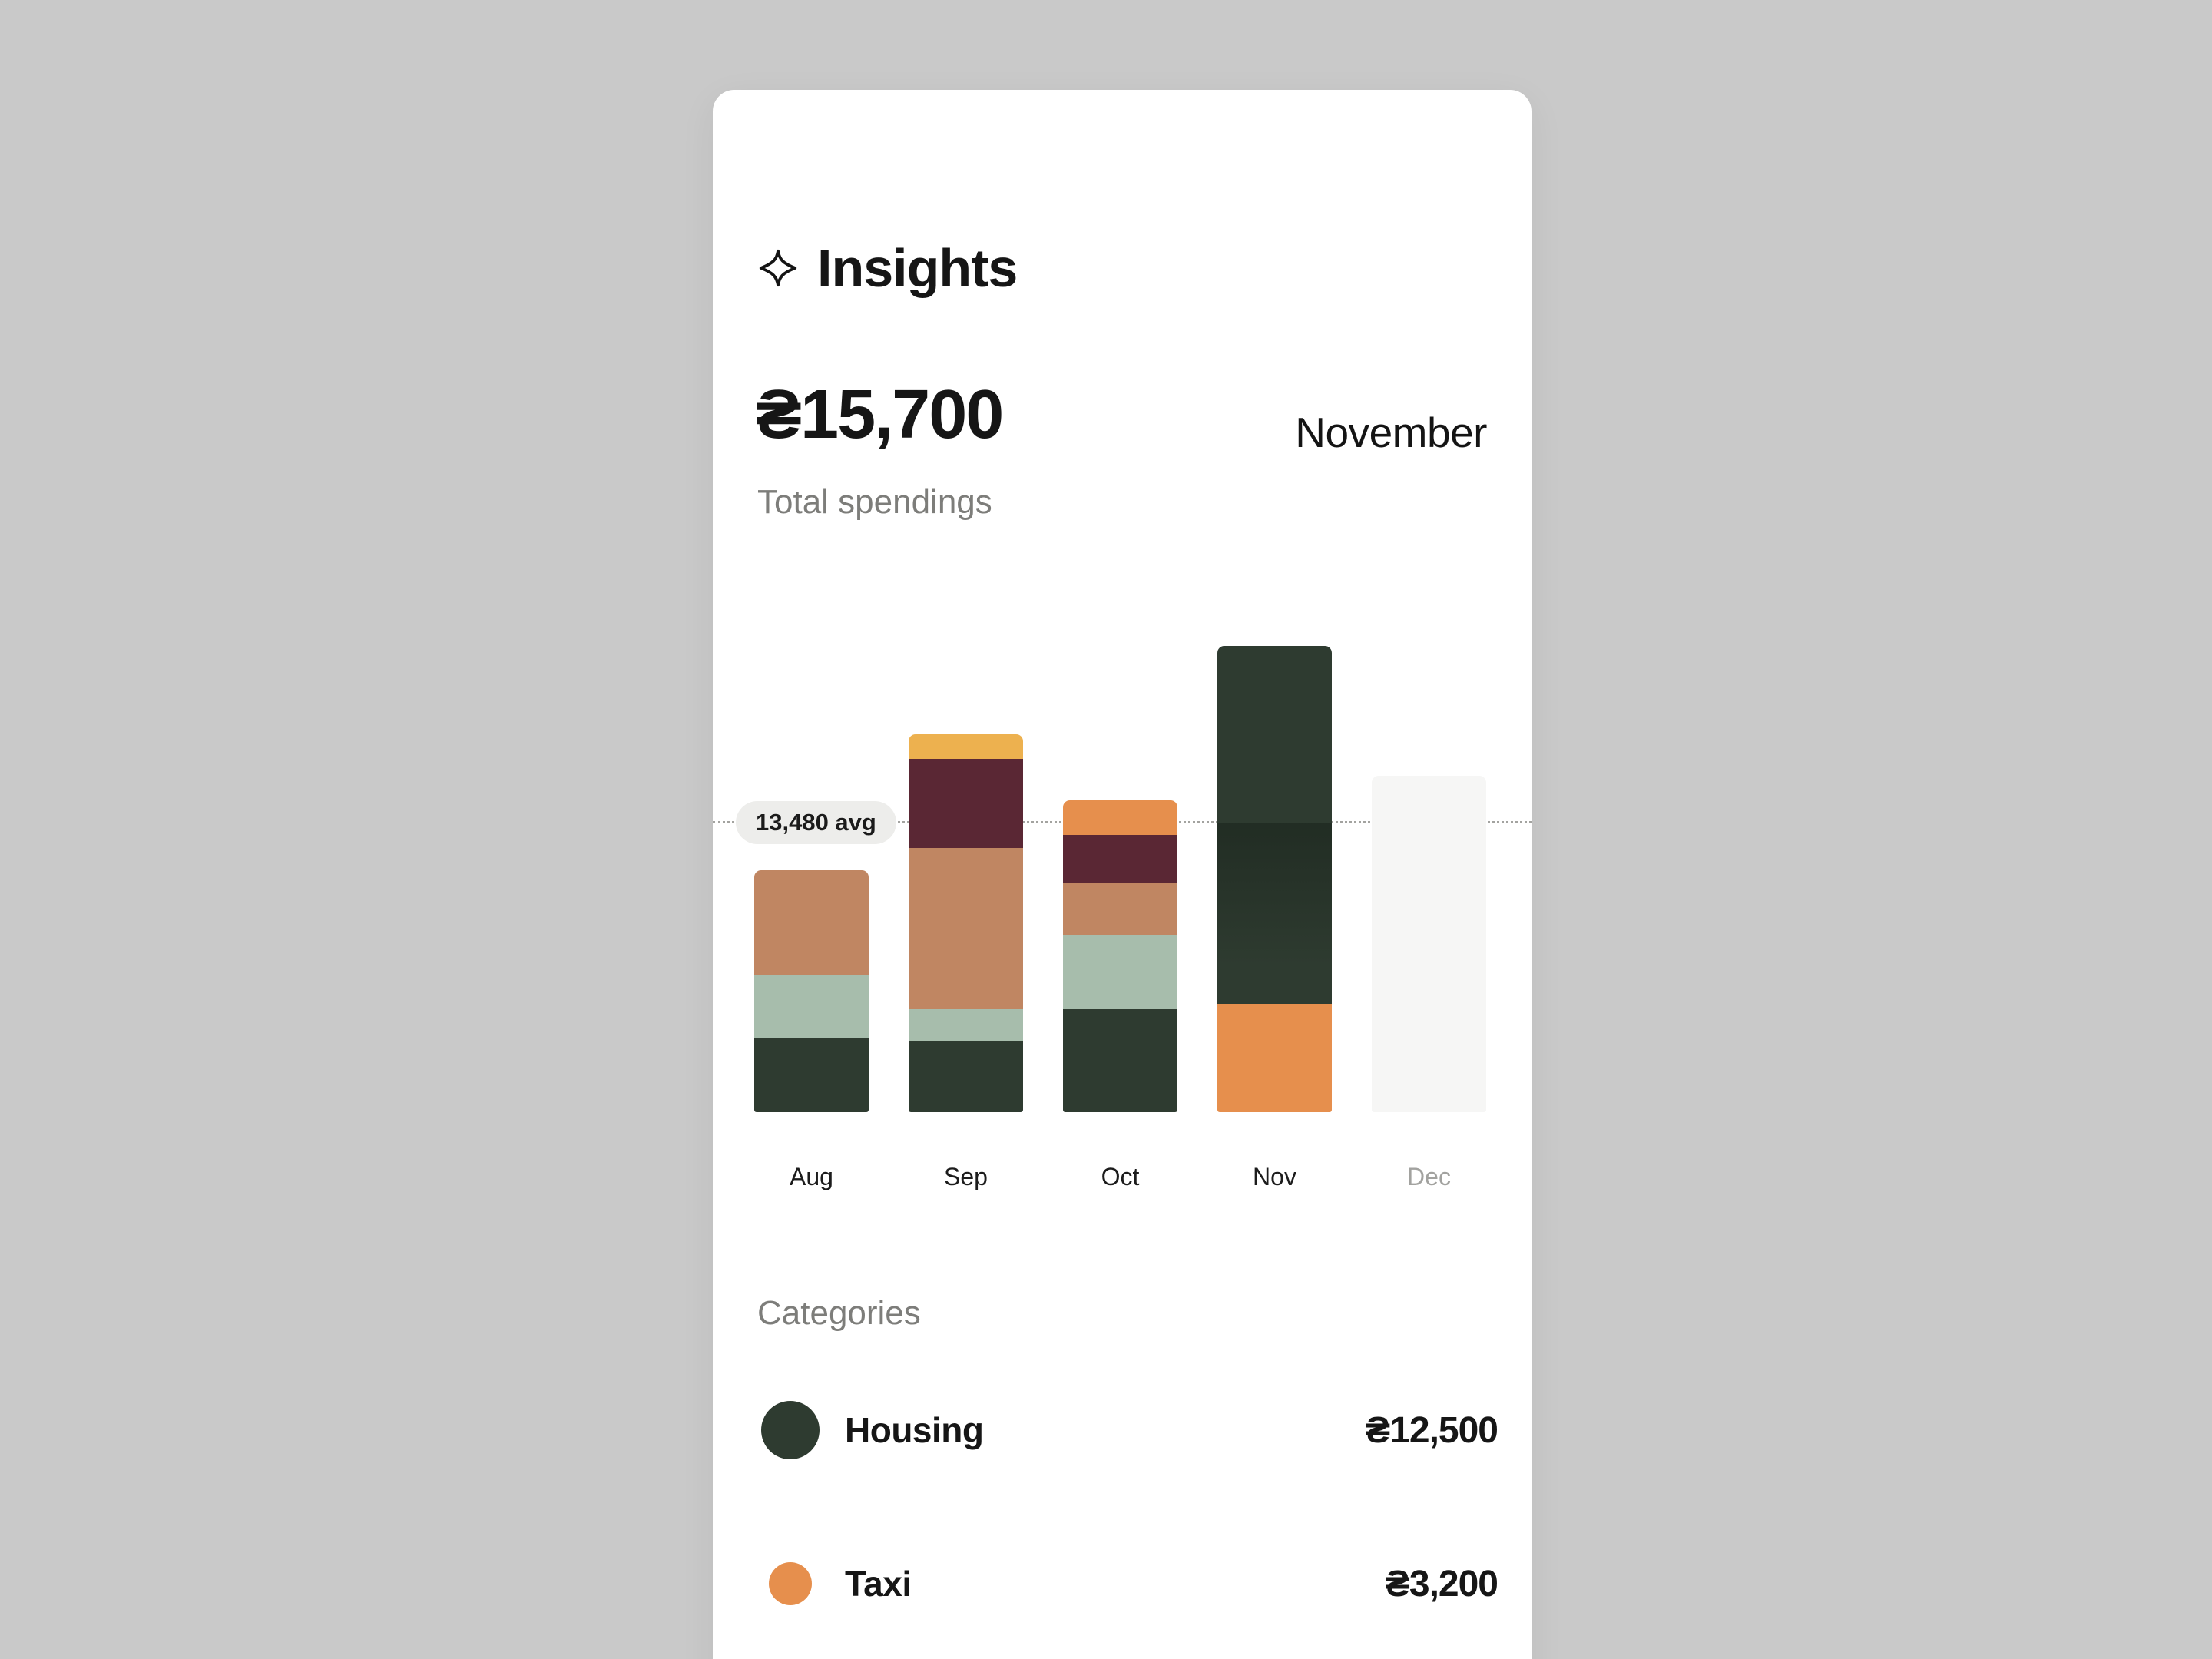 The height and width of the screenshot is (1659, 2212). Describe the element at coordinates (1274, 1176) in the screenshot. I see `month-label-nov: Nov` at that location.